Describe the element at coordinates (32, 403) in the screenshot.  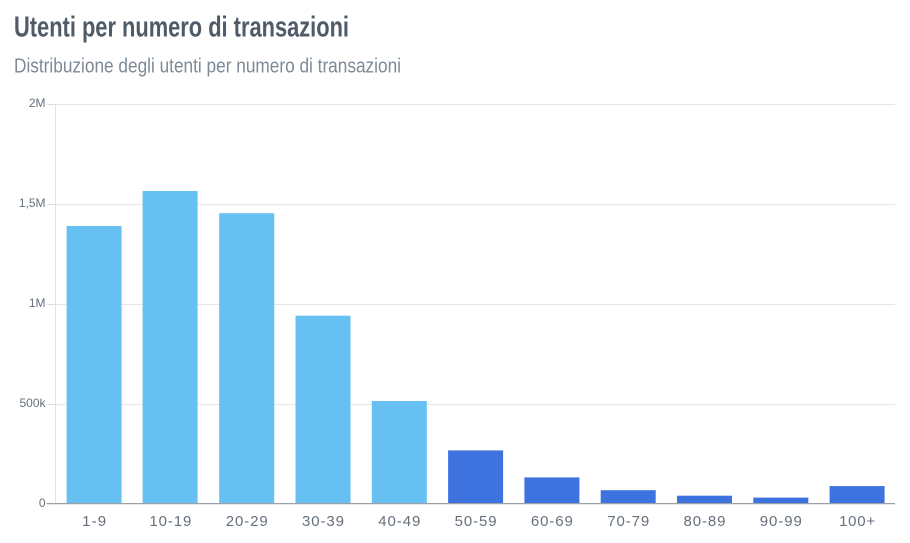
I see `svg-text: 500k` at that location.